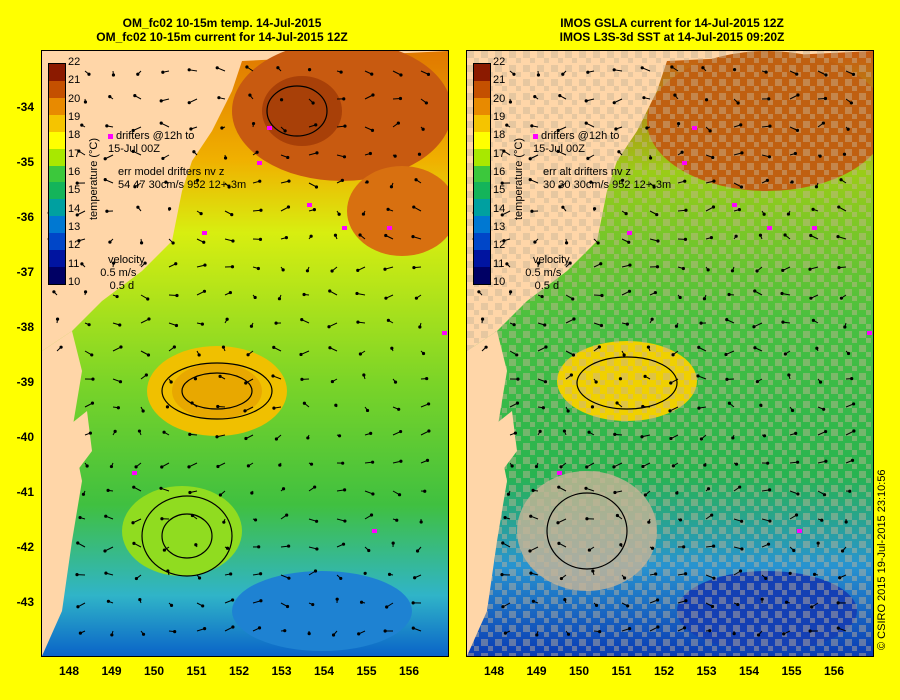  What do you see at coordinates (499, 263) in the screenshot?
I see `colorbar-tick-label: 11` at bounding box center [499, 263].